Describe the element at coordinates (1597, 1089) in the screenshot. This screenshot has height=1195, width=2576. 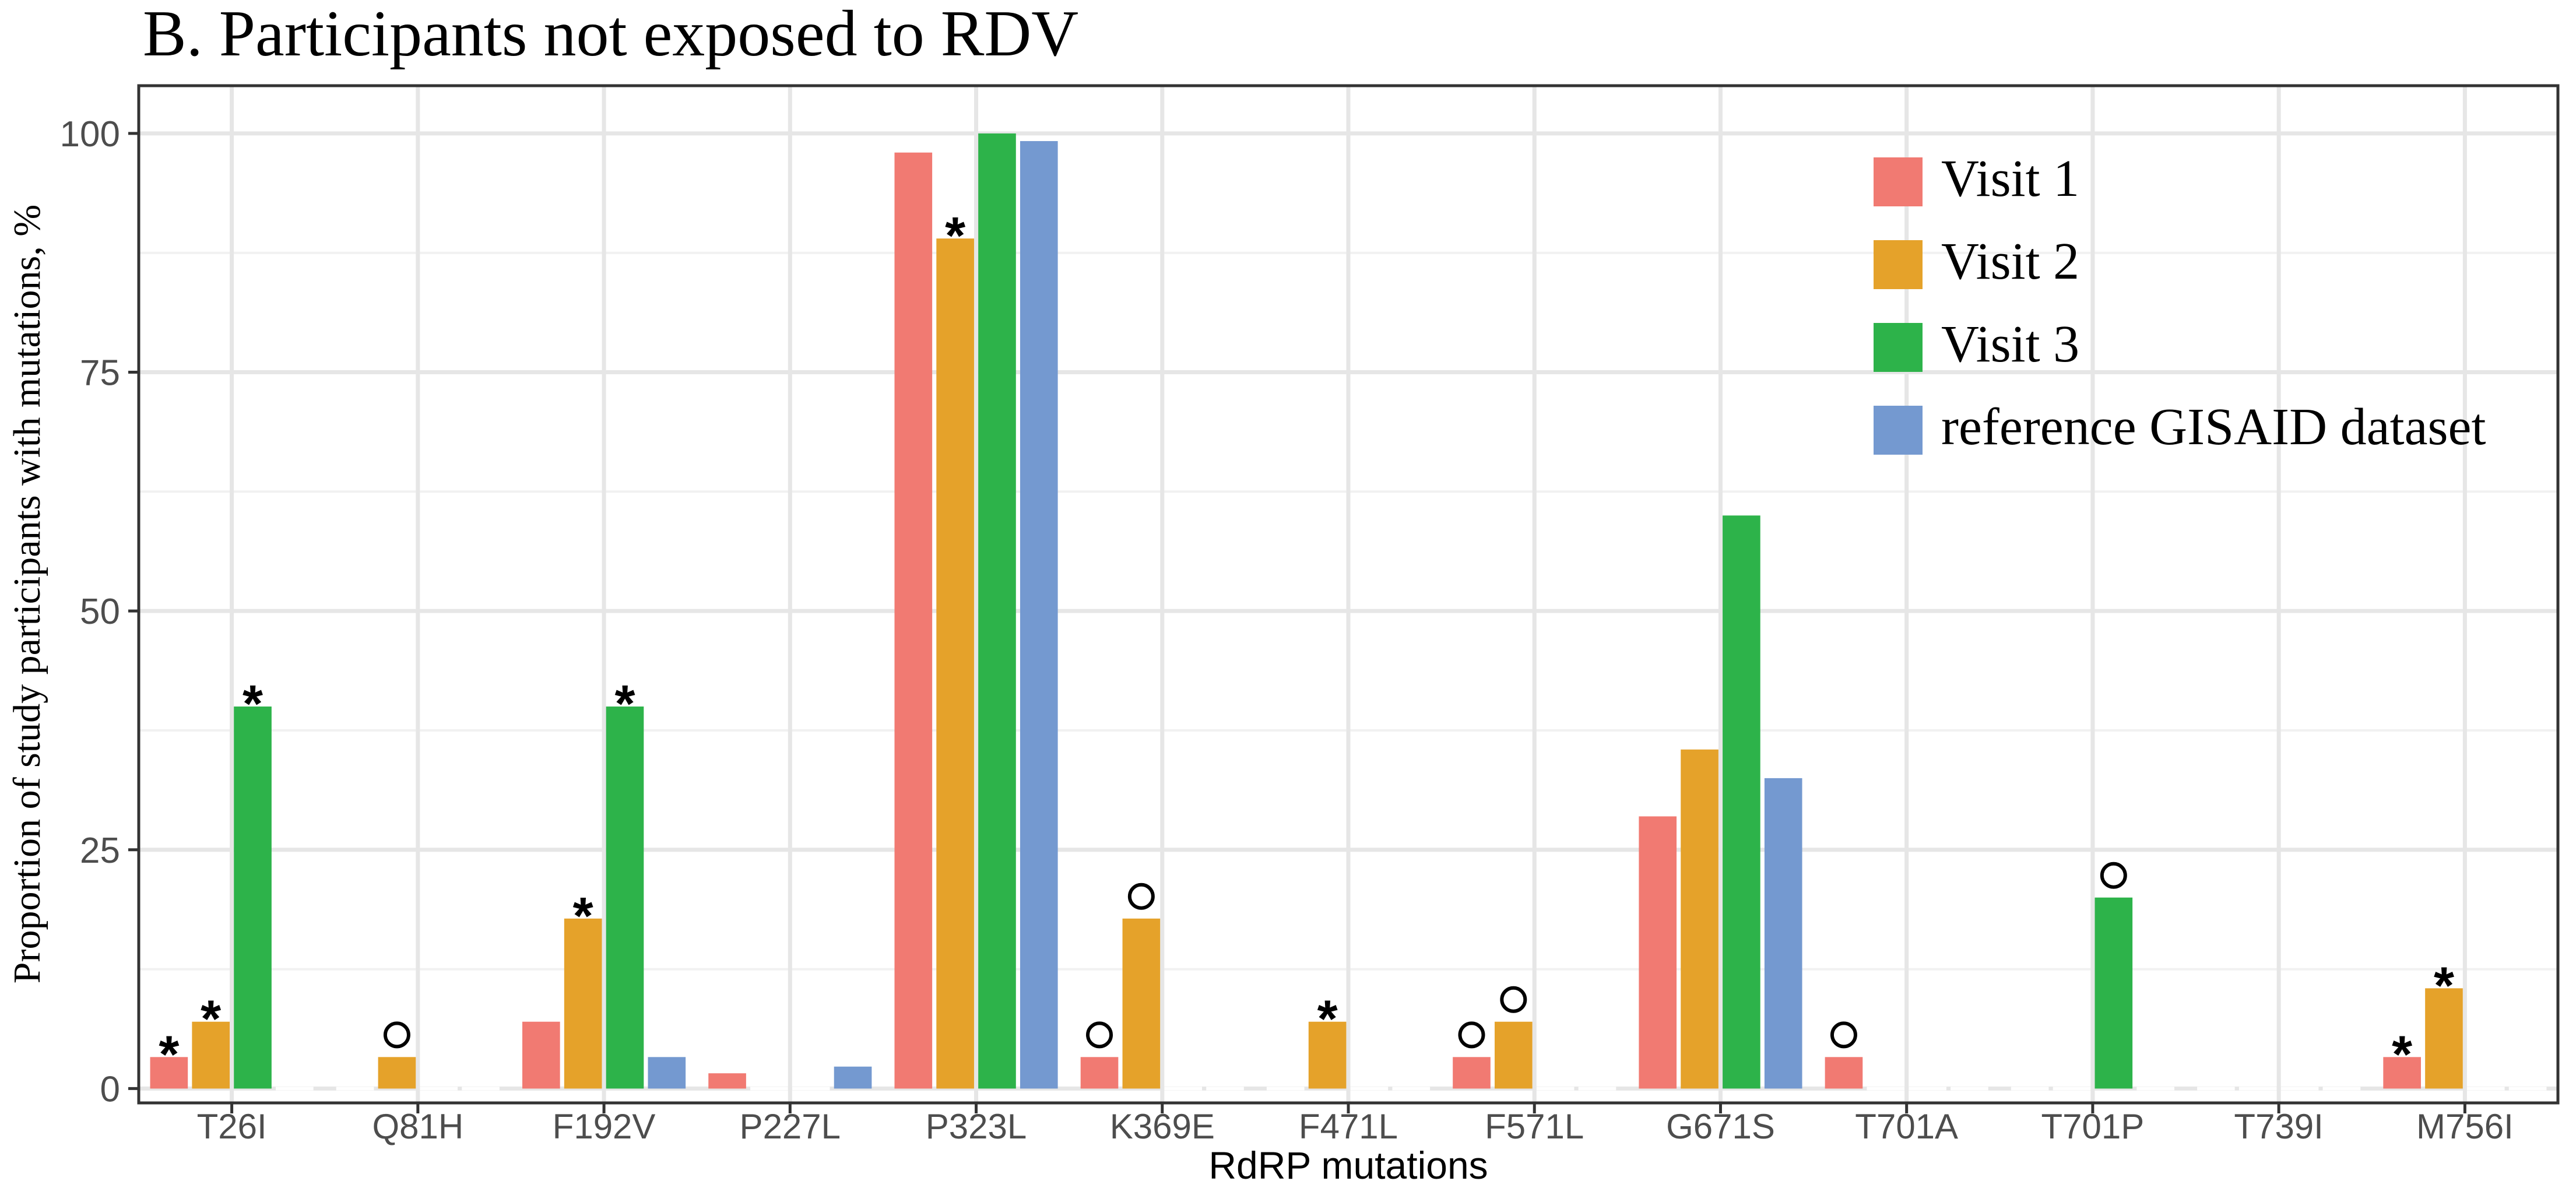
I see `zero-bar-f571l-reference-gisaid-dataset` at that location.